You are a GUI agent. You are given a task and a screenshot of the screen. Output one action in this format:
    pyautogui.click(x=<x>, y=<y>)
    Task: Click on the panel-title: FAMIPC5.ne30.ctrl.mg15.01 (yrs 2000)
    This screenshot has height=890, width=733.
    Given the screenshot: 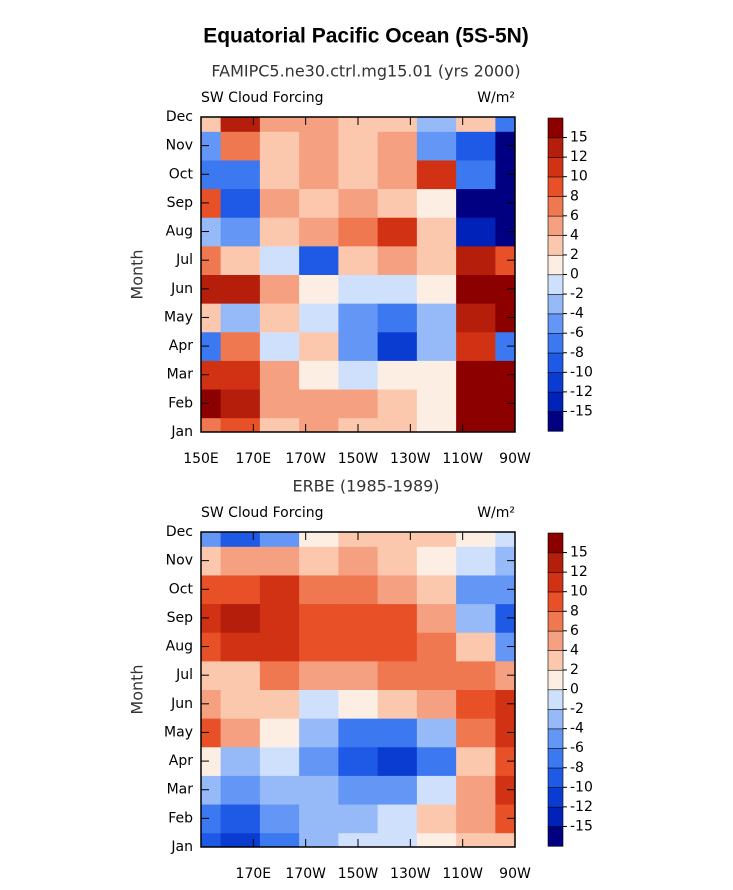 What is the action you would take?
    pyautogui.click(x=365, y=71)
    